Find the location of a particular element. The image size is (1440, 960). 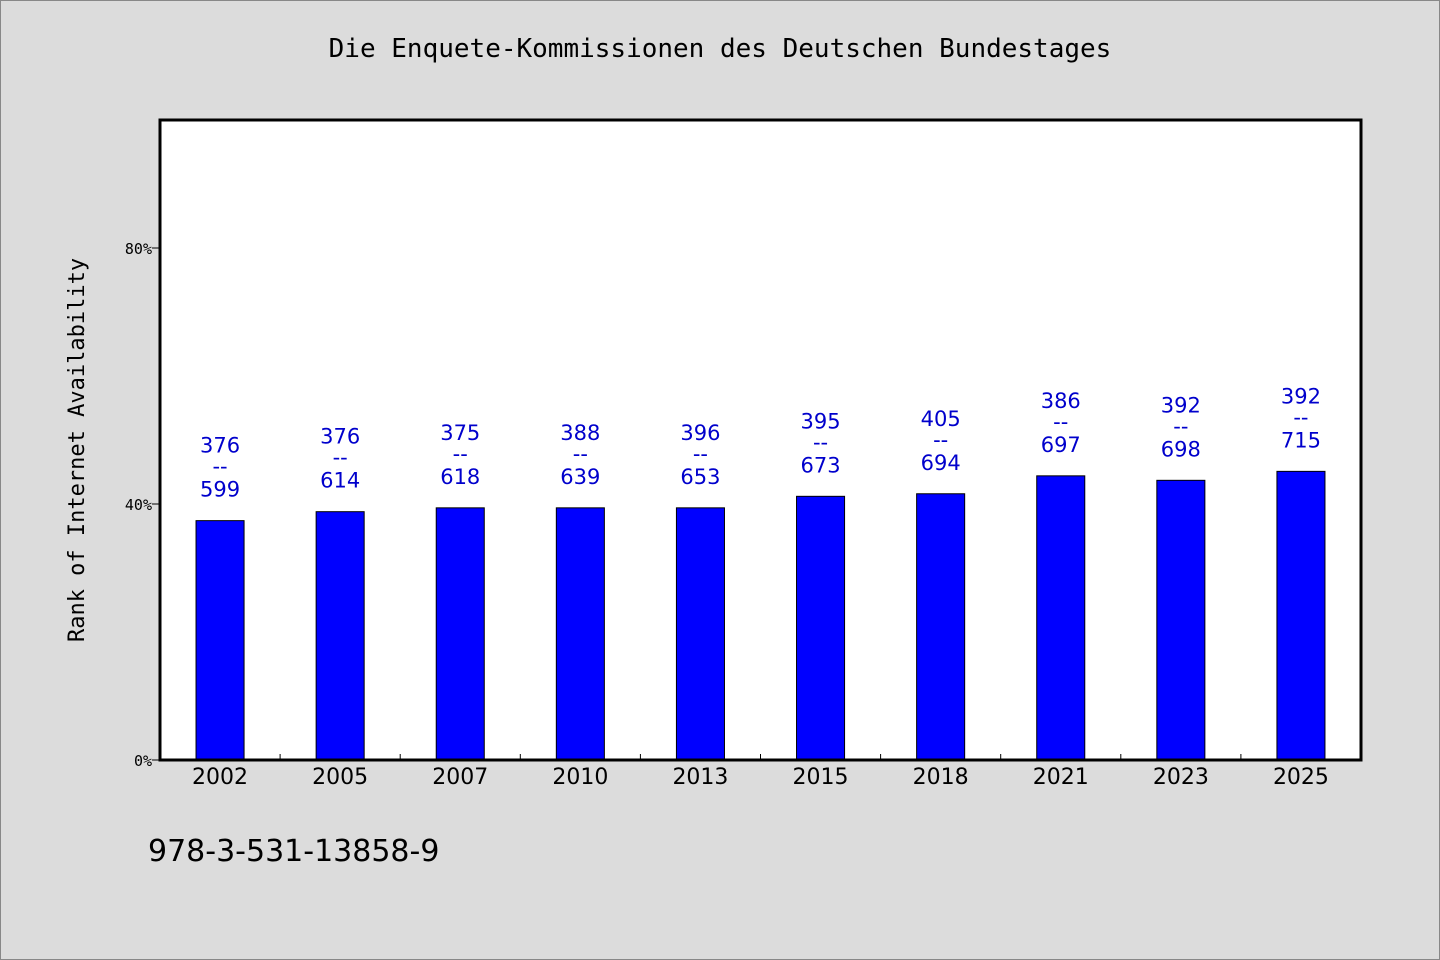

bar-2002 is located at coordinates (220, 640).